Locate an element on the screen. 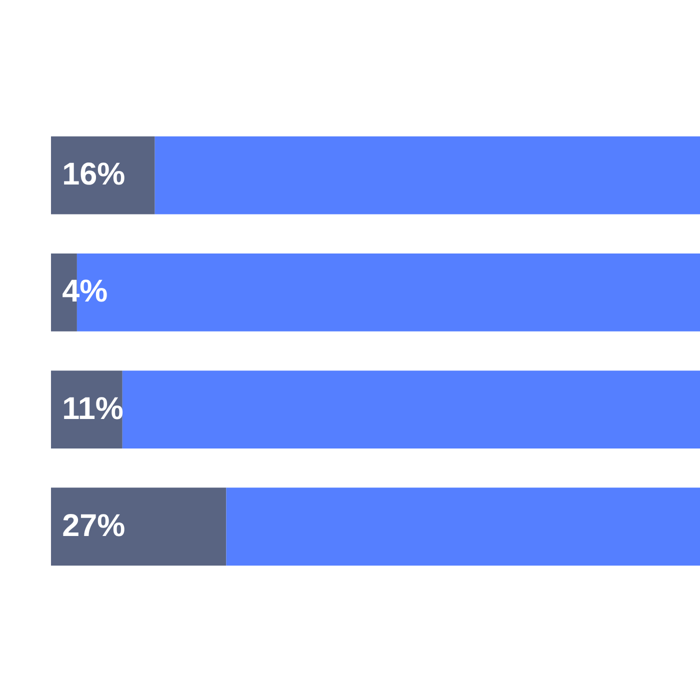 Image resolution: width=700 pixels, height=700 pixels. data-label: 27% is located at coordinates (94, 524).